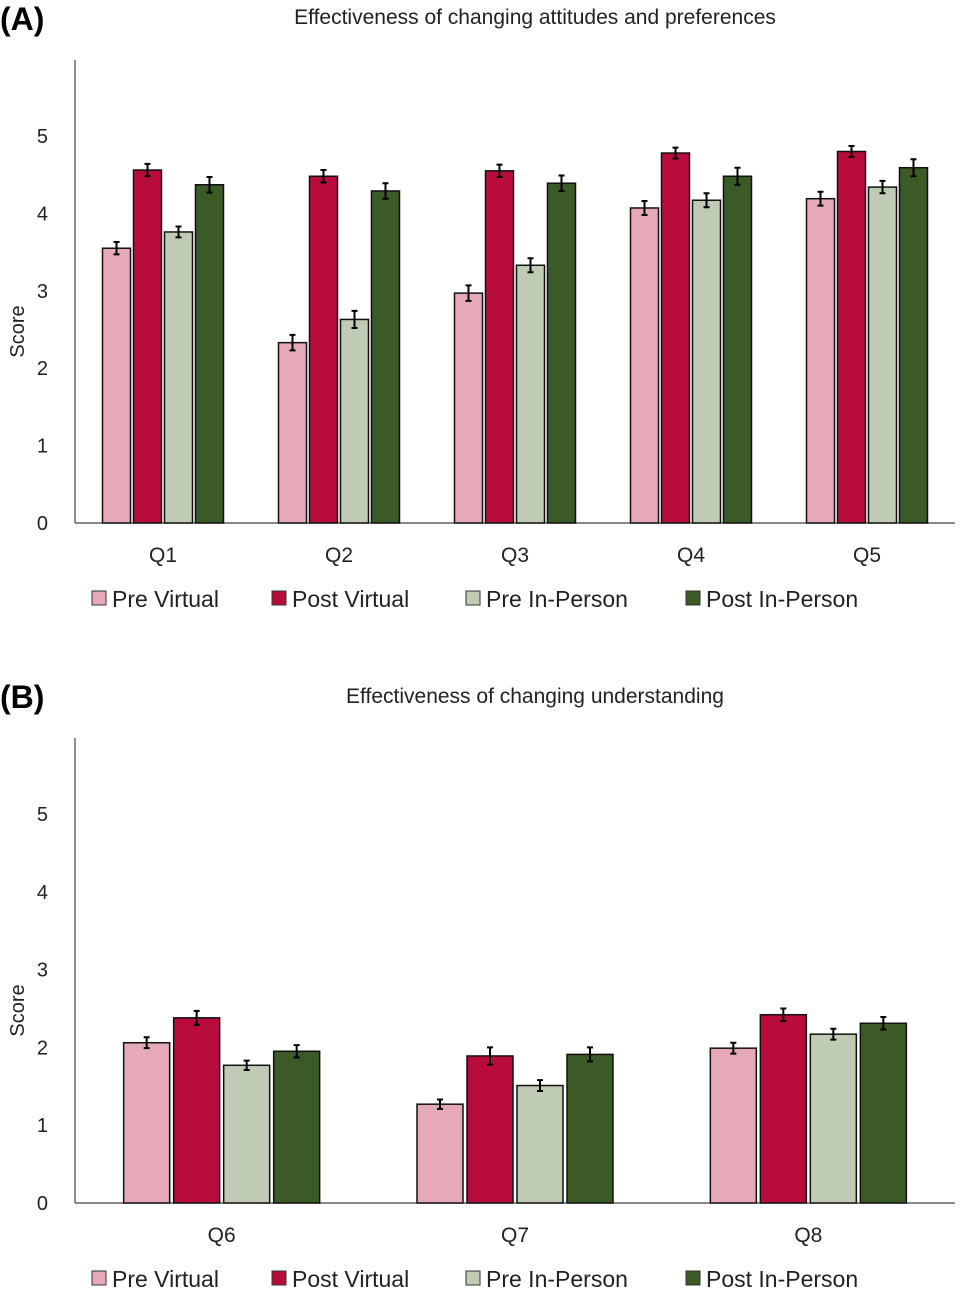  Describe the element at coordinates (882, 355) in the screenshot. I see `bar-Q5-pre-in-person` at that location.